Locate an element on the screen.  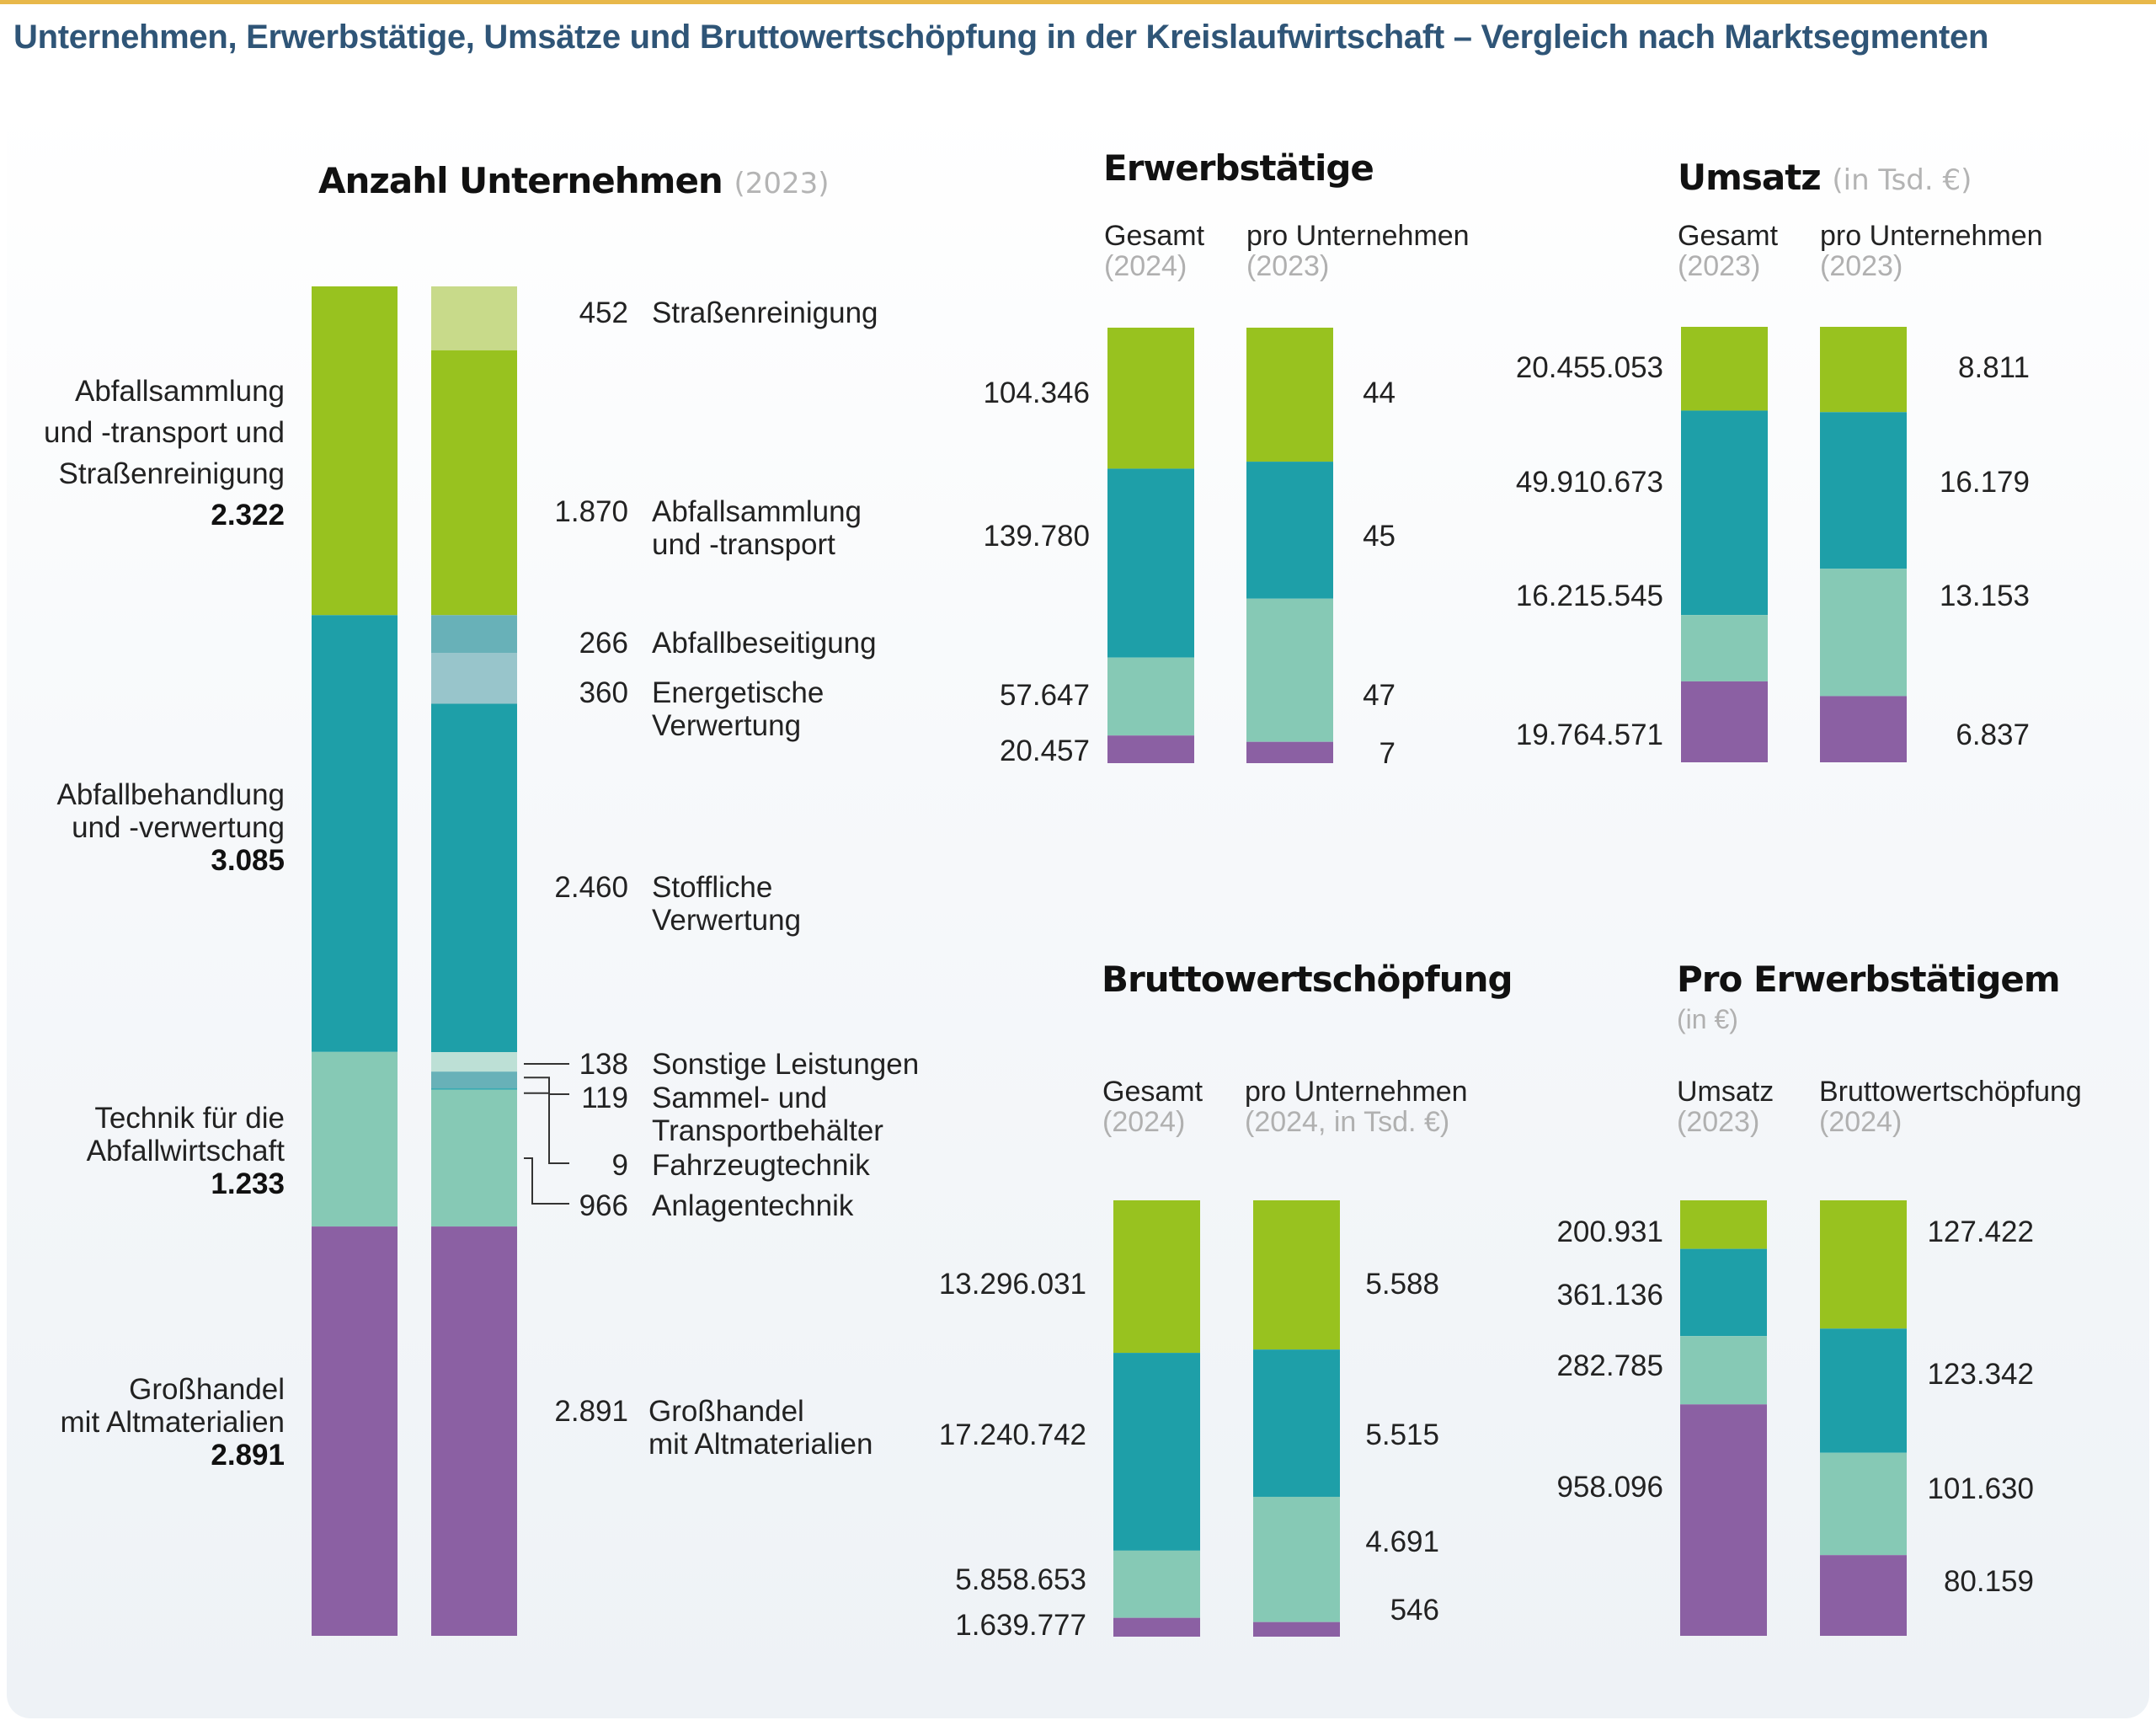
umsatz-value-left: 16.215.545 is located at coordinates (1589, 596).